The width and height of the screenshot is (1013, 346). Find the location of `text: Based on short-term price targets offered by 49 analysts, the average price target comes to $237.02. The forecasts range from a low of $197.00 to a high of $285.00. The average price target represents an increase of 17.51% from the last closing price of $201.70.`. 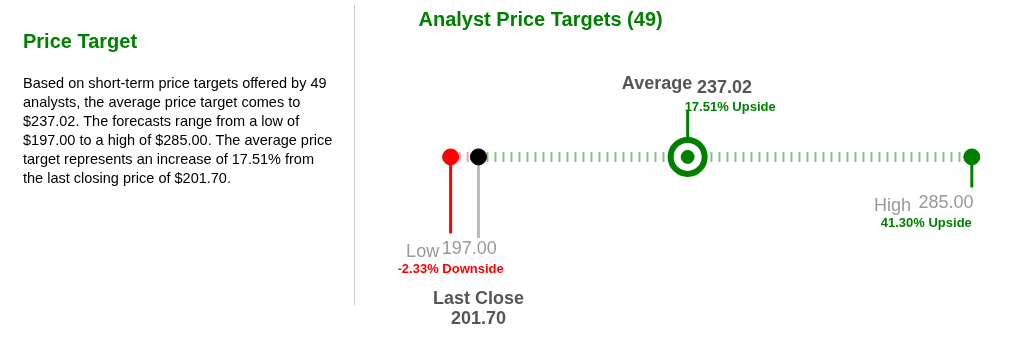

text: Based on short-term price targets offered by 49 analysts, the average price target comes to $237.02. The forecasts range from a low of $197.00 to a high of $285.00. The average price target represents an increase of 17.51% from the last closing price of $201.70. is located at coordinates (178, 130).